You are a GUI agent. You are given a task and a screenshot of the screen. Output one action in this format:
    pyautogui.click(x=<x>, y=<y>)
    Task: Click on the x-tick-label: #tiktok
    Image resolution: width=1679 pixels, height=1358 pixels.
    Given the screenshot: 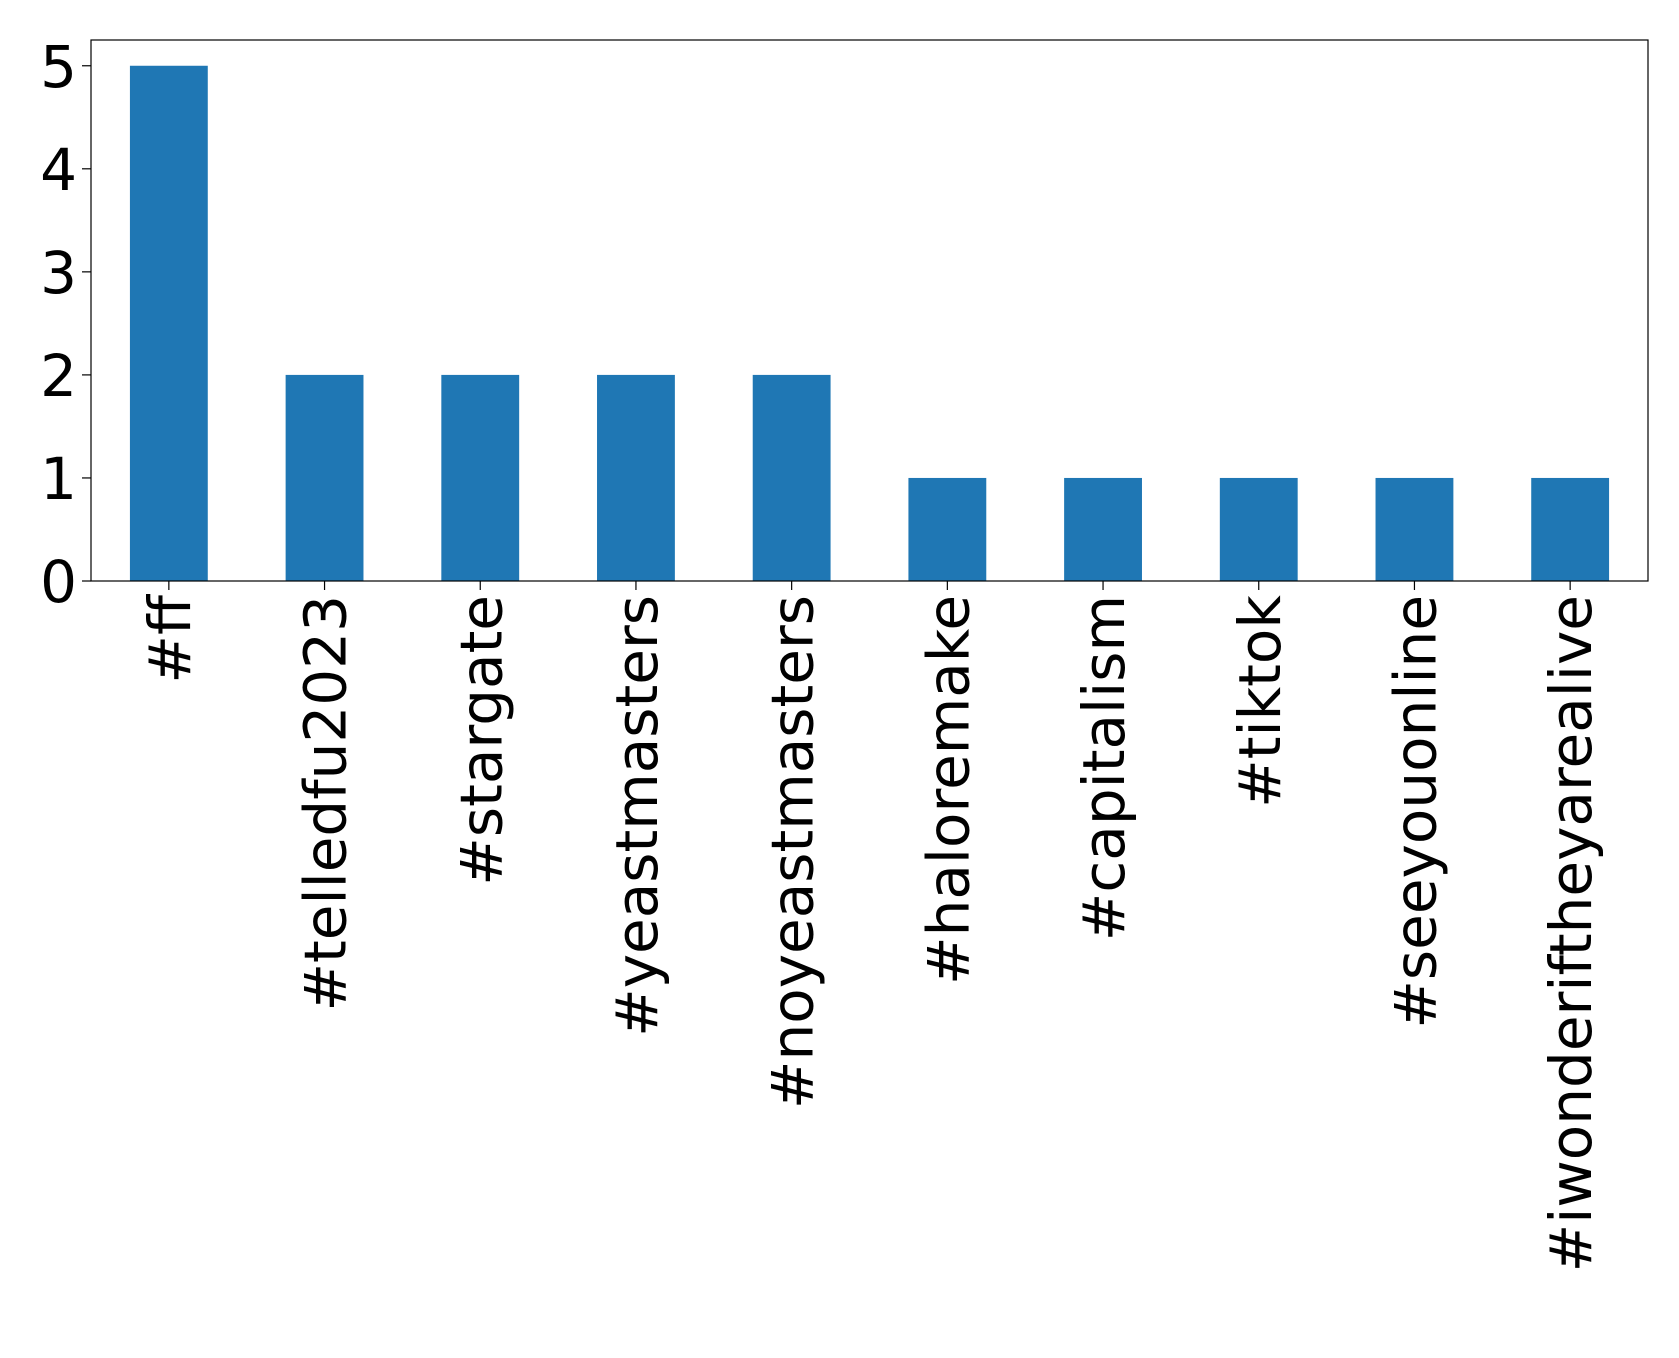 What is the action you would take?
    pyautogui.click(x=1260, y=701)
    